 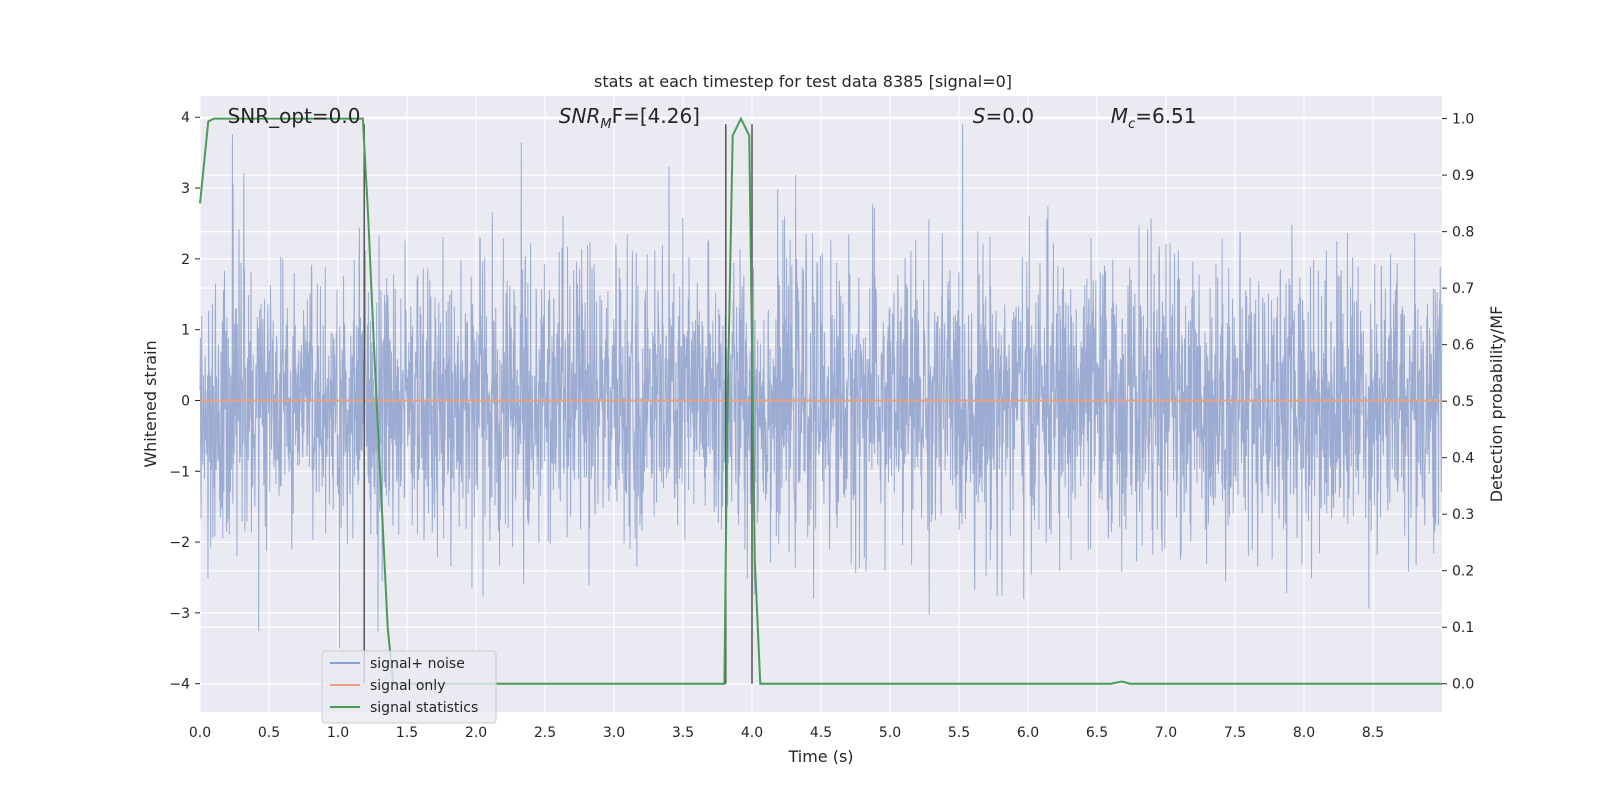 I want to click on legend-label-signal-only: signal only, so click(x=407, y=686).